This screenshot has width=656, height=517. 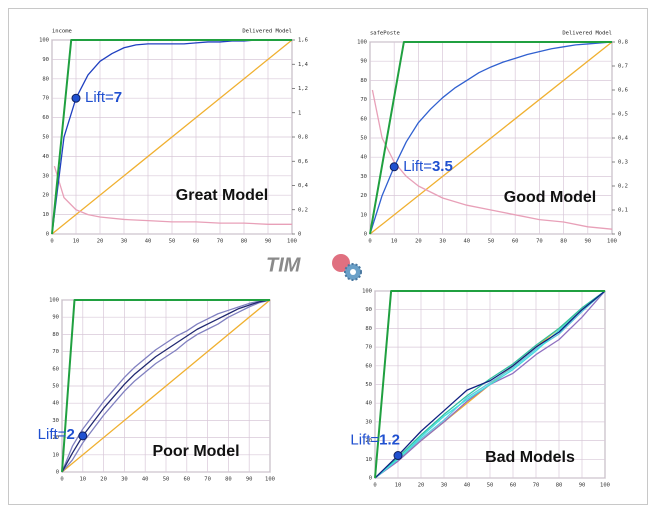 I want to click on y-tick-label: 20, so click(x=45, y=196).